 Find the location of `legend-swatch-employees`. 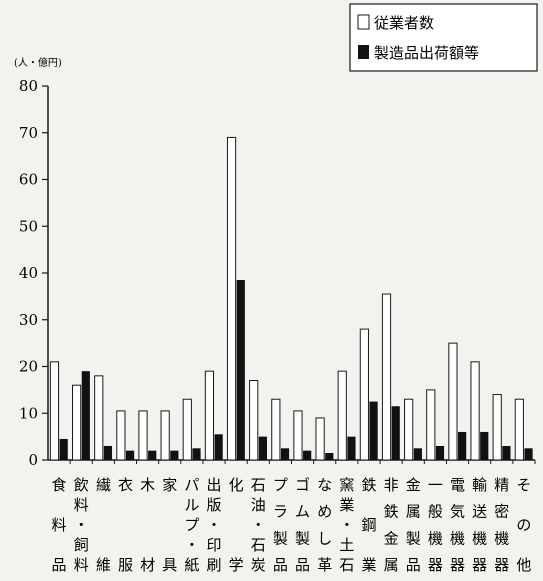

legend-swatch-employees is located at coordinates (363, 22).